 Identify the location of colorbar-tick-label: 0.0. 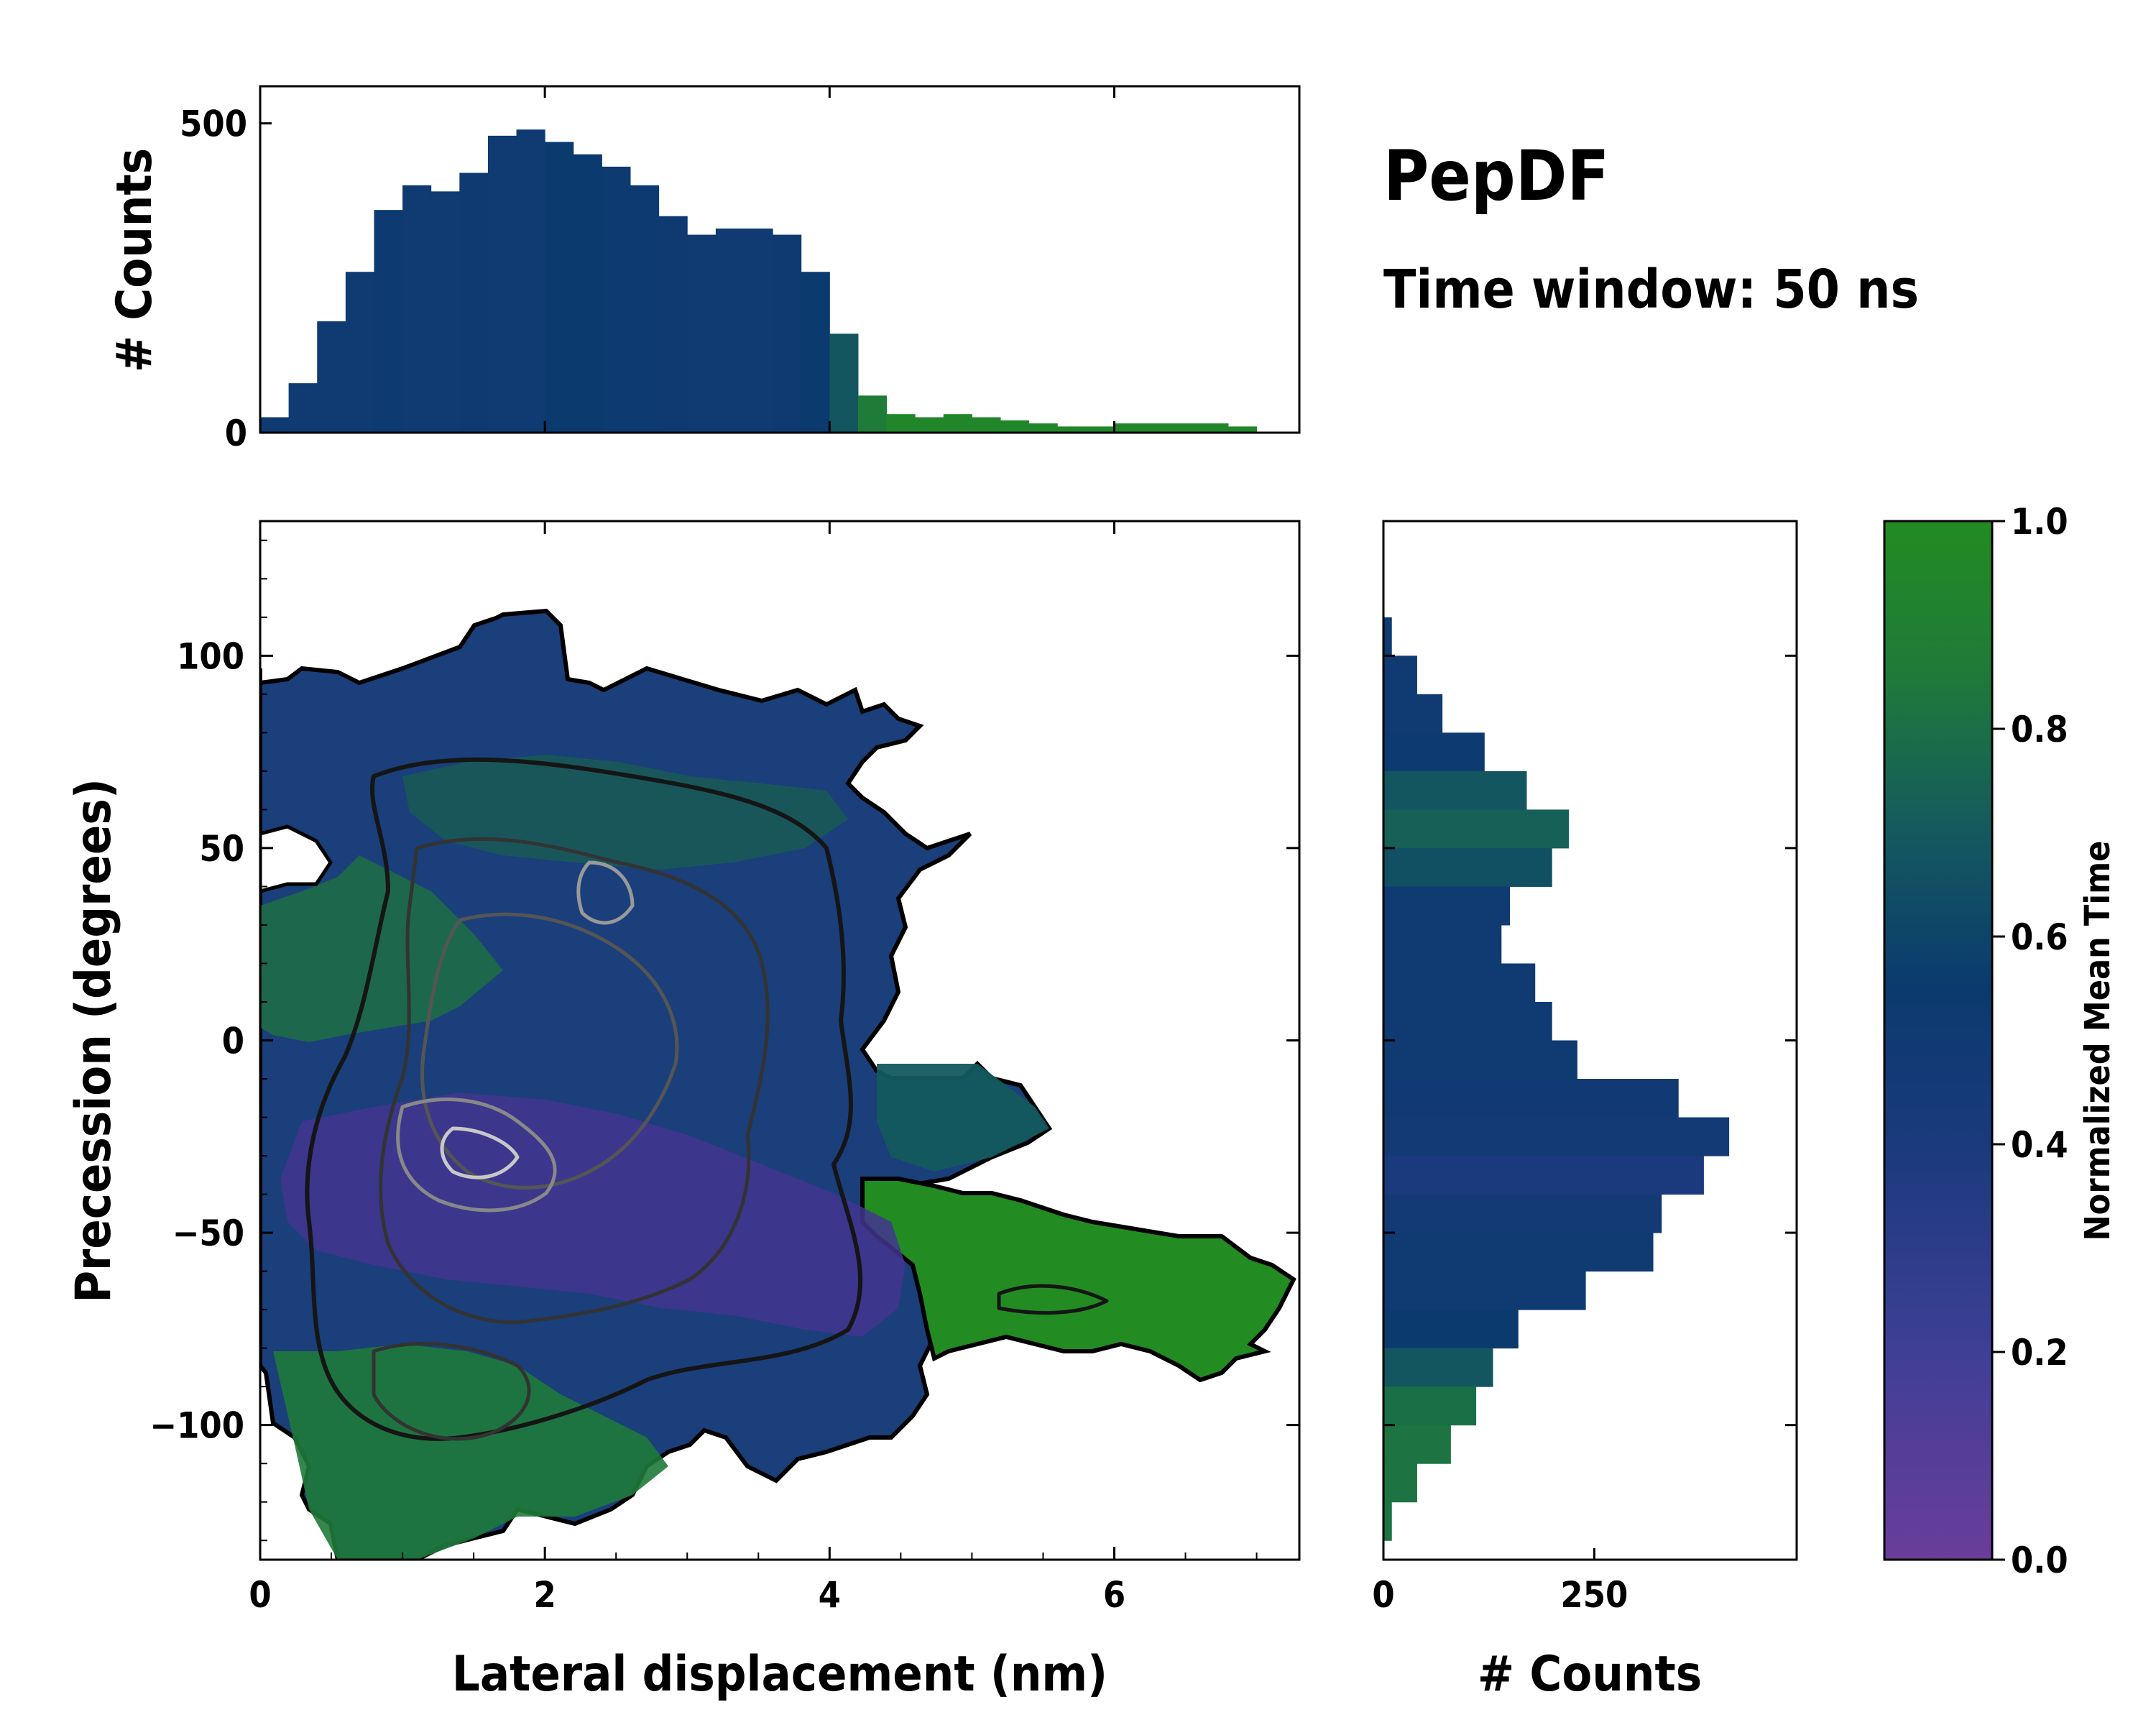
(2039, 1560).